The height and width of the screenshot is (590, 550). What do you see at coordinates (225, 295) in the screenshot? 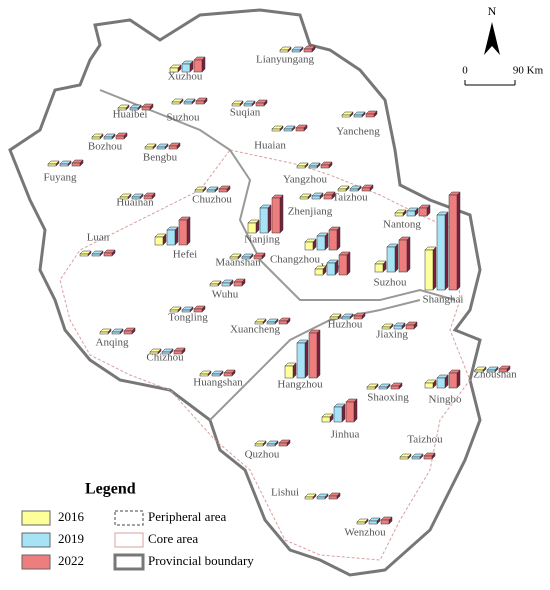
I see `city-label: Wuhu` at bounding box center [225, 295].